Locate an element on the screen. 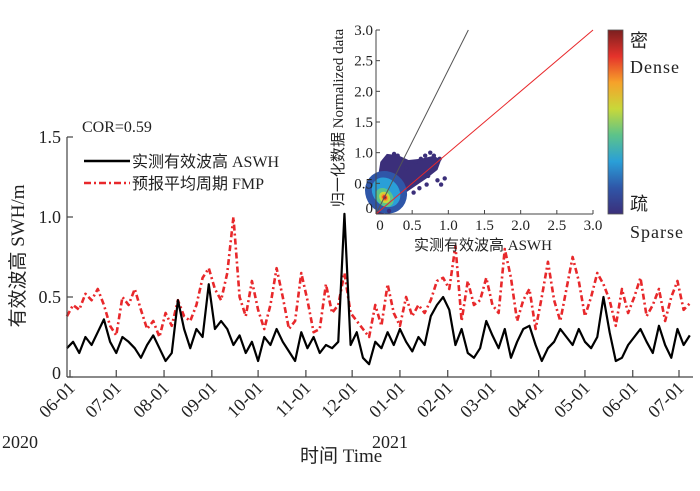 This screenshot has height=491, width=700. inset-y-tick-label: 1.0 is located at coordinates (363, 154).